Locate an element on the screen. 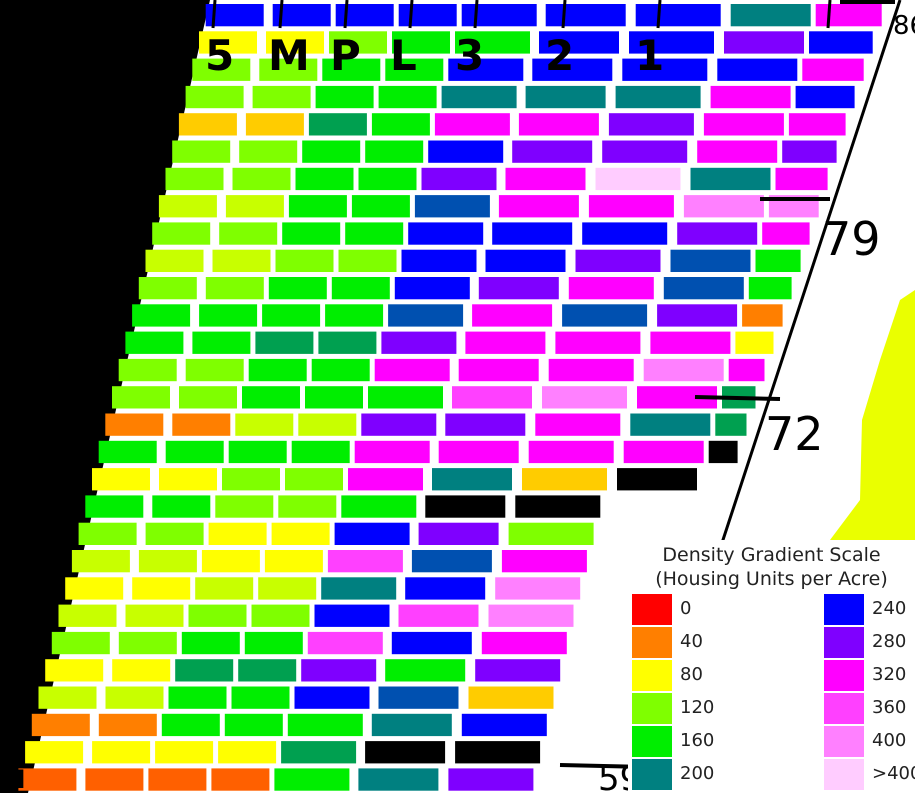 The width and height of the screenshot is (915, 793). street-label: 86 is located at coordinates (904, 26).